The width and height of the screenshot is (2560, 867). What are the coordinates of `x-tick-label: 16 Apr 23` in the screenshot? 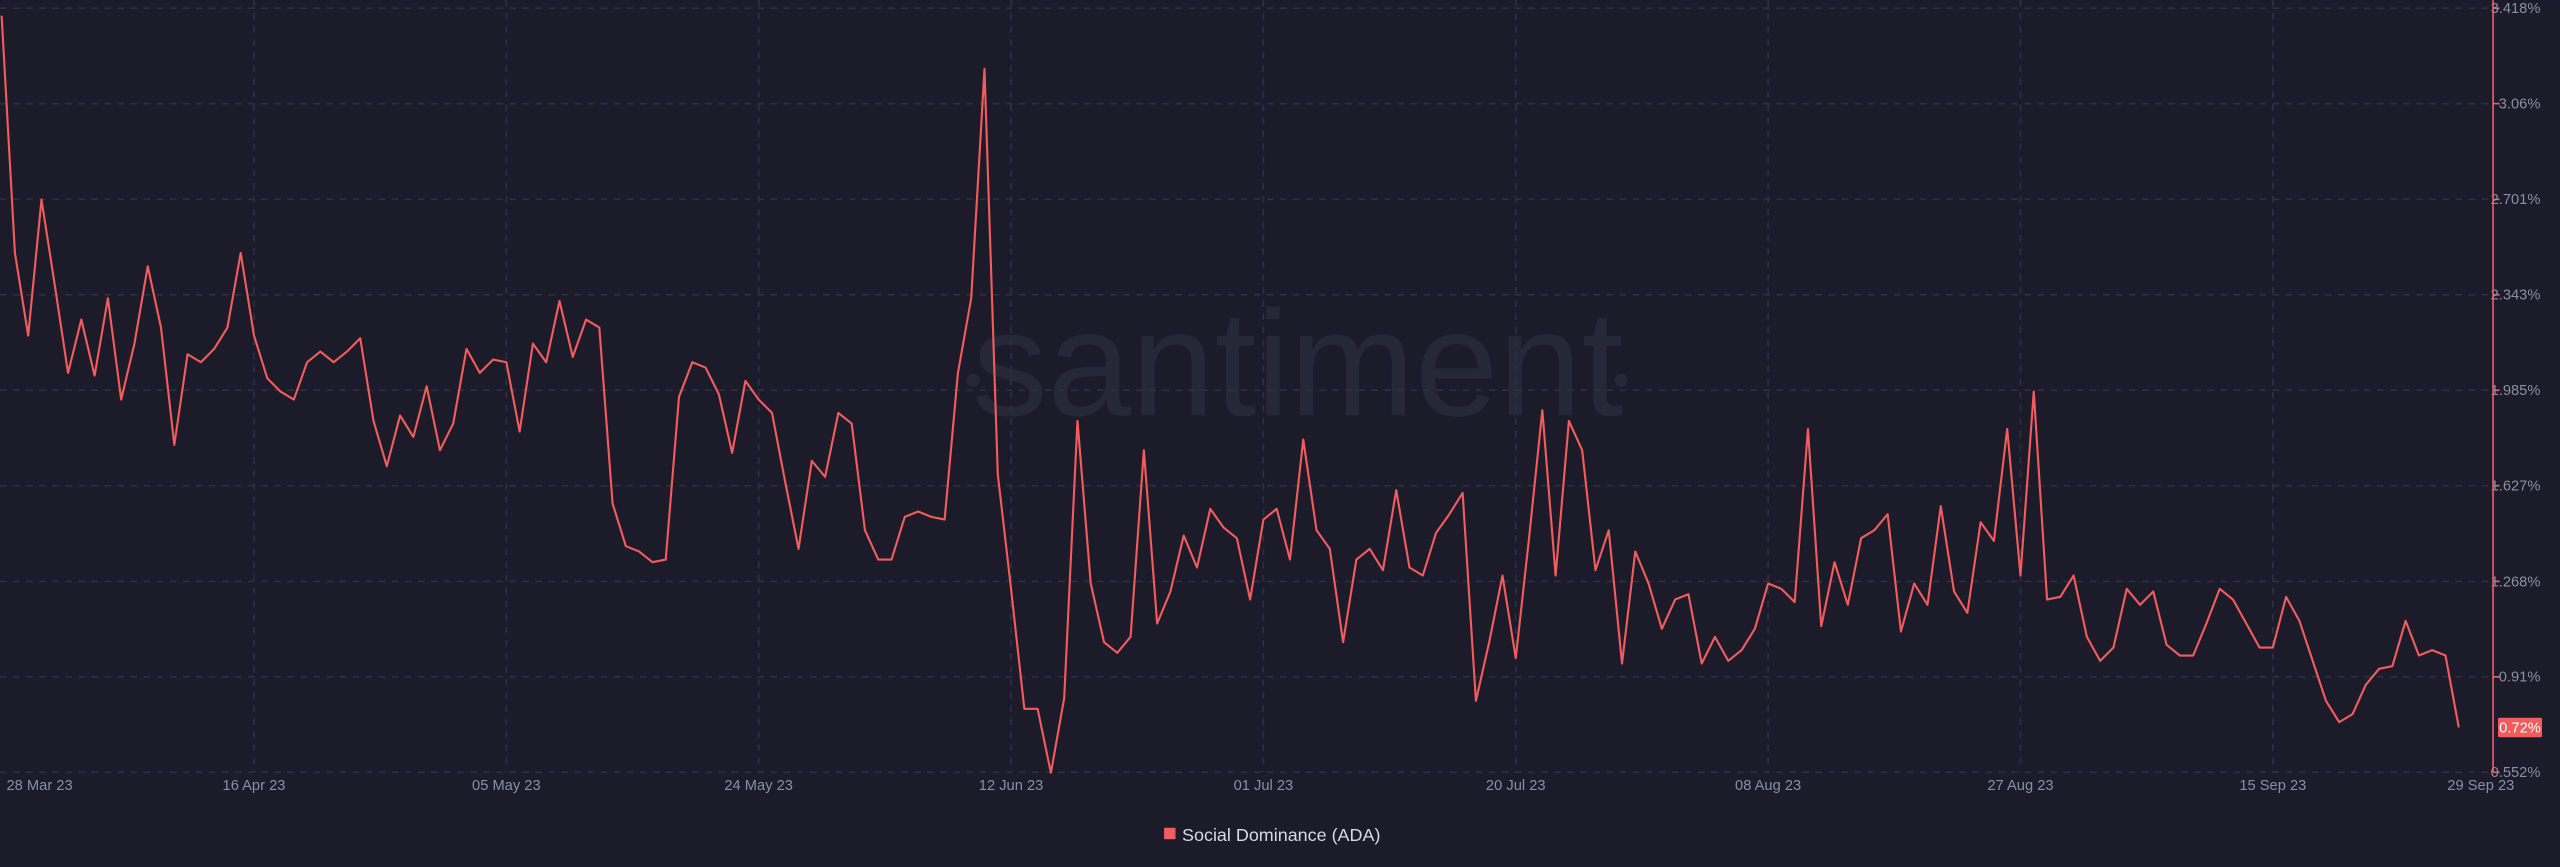 It's located at (254, 786).